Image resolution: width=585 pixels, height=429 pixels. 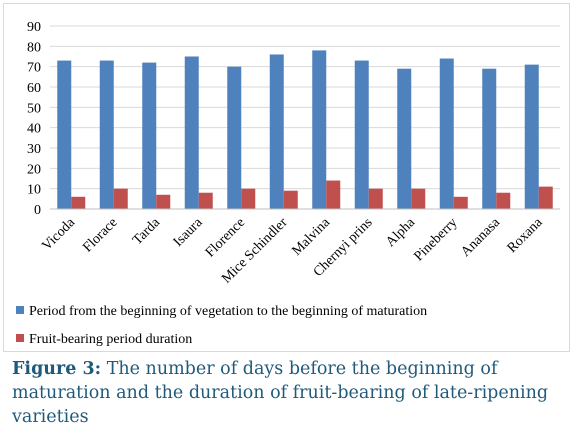 What do you see at coordinates (34, 119) in the screenshot?
I see `y-axis-ticks: 0 10 20 30 40 50 60 70 80 90` at bounding box center [34, 119].